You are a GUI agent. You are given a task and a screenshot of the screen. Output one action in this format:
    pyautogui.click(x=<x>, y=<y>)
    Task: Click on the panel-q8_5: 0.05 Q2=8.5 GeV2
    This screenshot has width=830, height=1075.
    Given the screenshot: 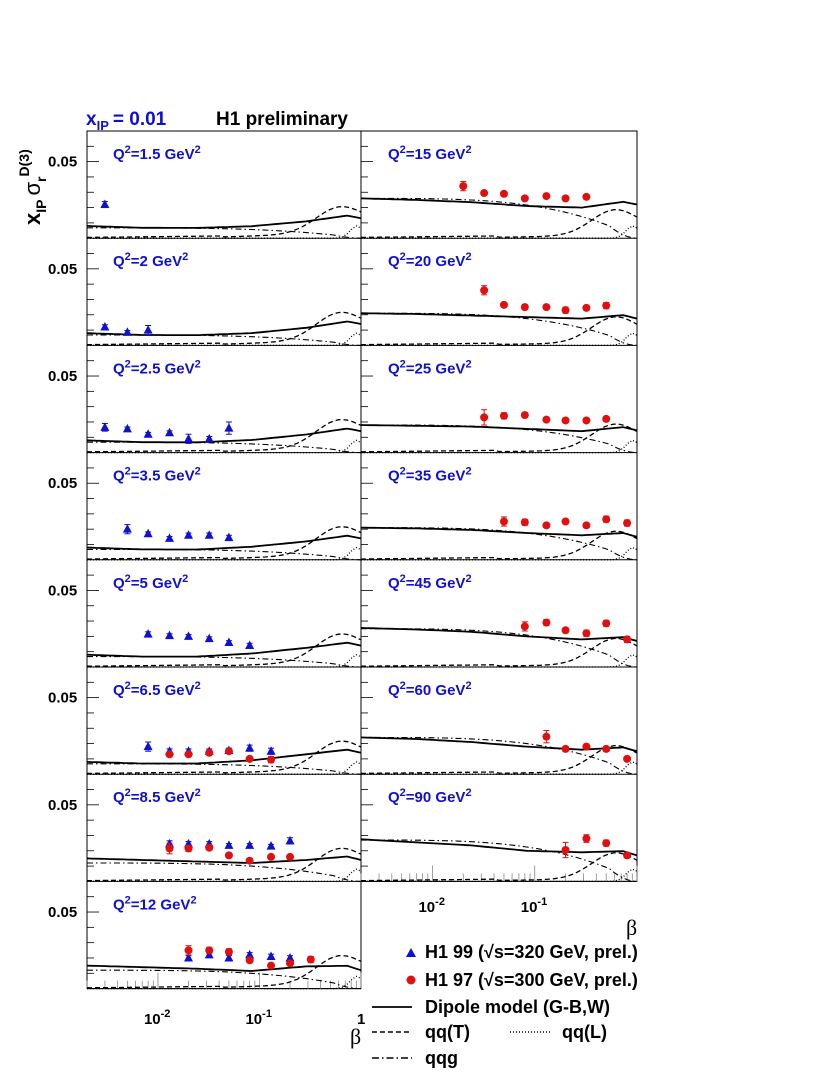 What is the action you would take?
    pyautogui.click(x=205, y=835)
    